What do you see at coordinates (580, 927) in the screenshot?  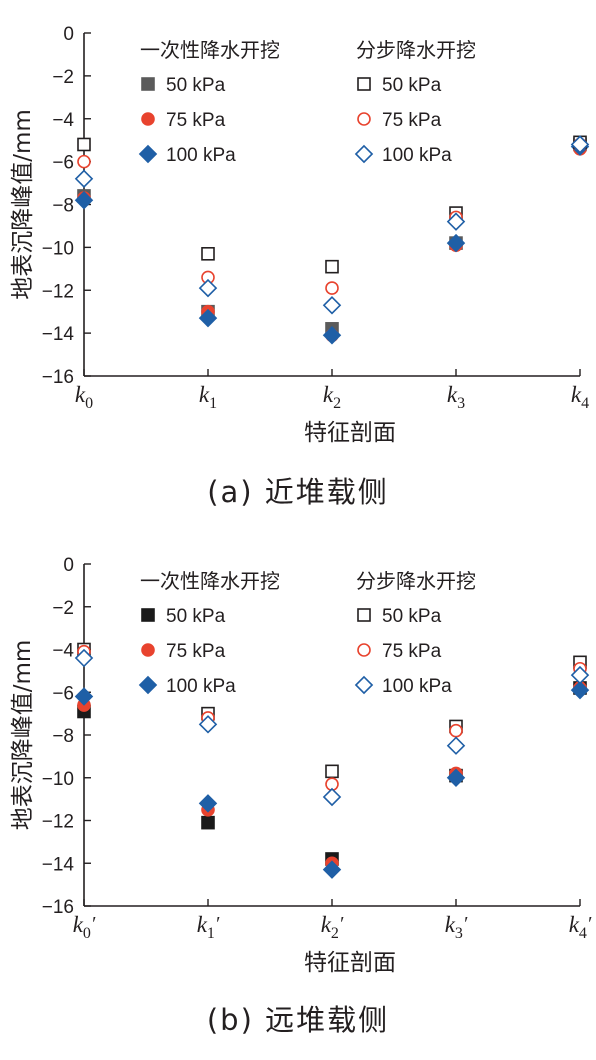 I see `x-tick-label: k4′` at bounding box center [580, 927].